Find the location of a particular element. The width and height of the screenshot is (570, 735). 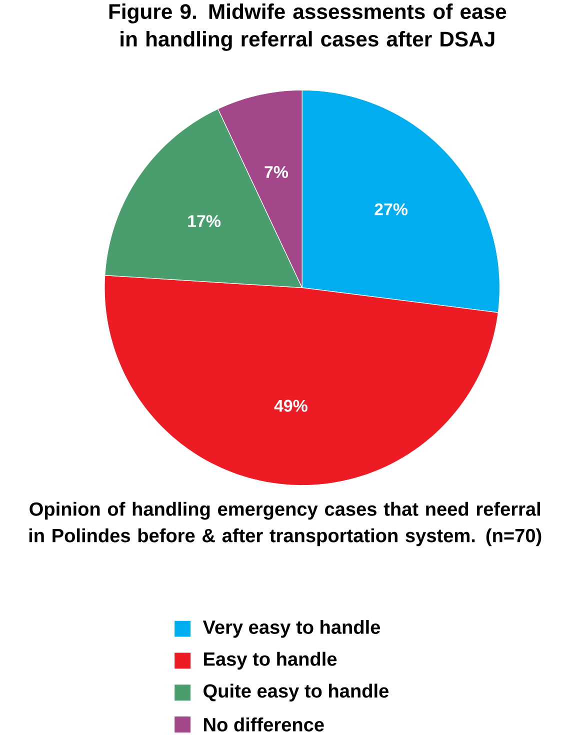

legend-label: Easy to handle is located at coordinates (270, 661).